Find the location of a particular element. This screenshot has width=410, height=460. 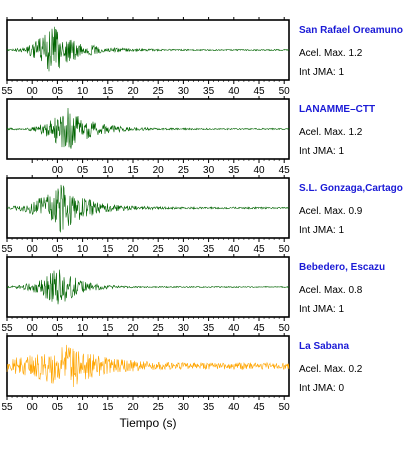

station-name: LANAMME–CTT is located at coordinates (337, 109).